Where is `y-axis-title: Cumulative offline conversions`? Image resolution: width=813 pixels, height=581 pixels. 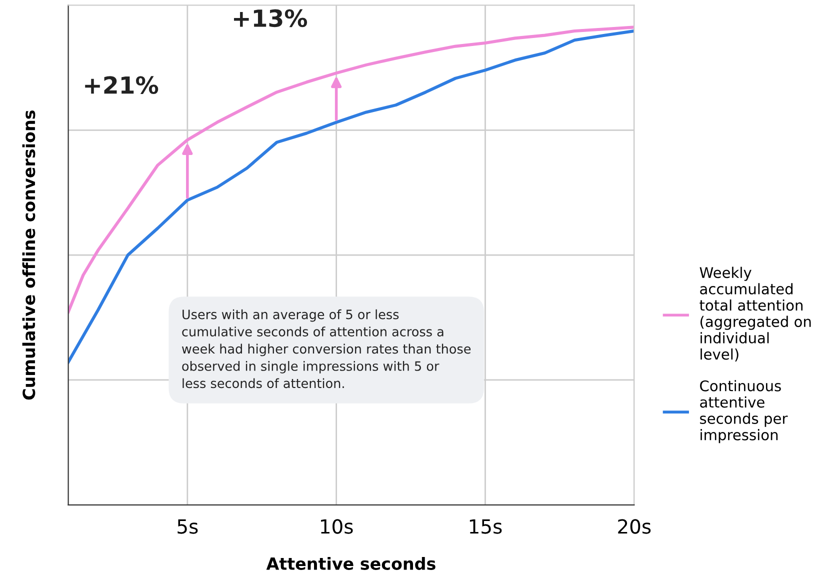
y-axis-title: Cumulative offline conversions is located at coordinates (29, 255).